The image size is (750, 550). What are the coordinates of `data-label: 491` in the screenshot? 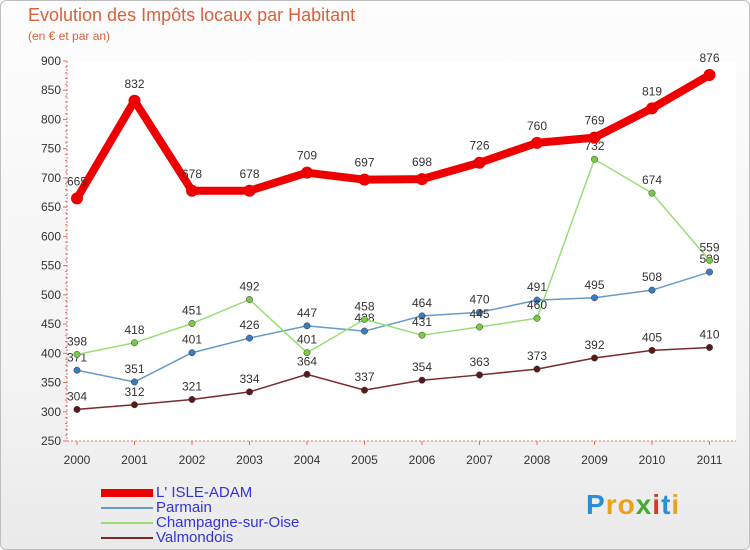 It's located at (537, 287).